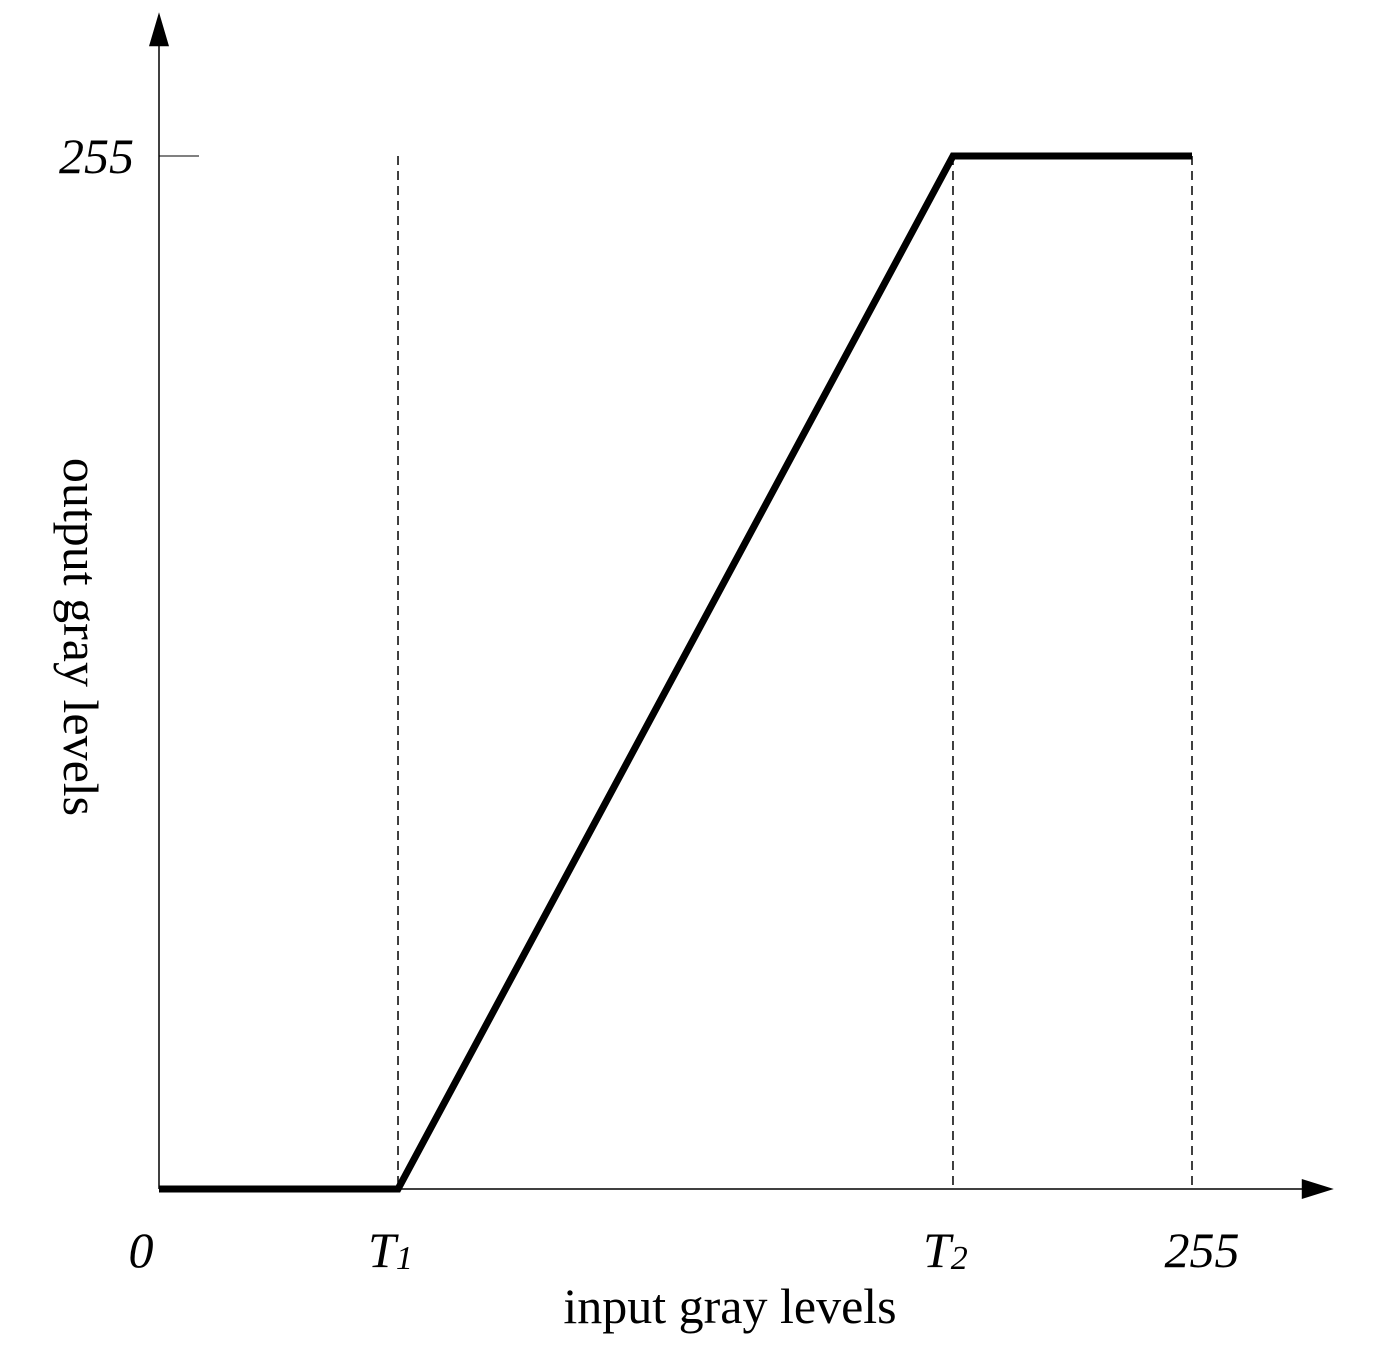 The width and height of the screenshot is (1390, 1362). What do you see at coordinates (96, 156) in the screenshot?
I see `y-tick-label: 255` at bounding box center [96, 156].